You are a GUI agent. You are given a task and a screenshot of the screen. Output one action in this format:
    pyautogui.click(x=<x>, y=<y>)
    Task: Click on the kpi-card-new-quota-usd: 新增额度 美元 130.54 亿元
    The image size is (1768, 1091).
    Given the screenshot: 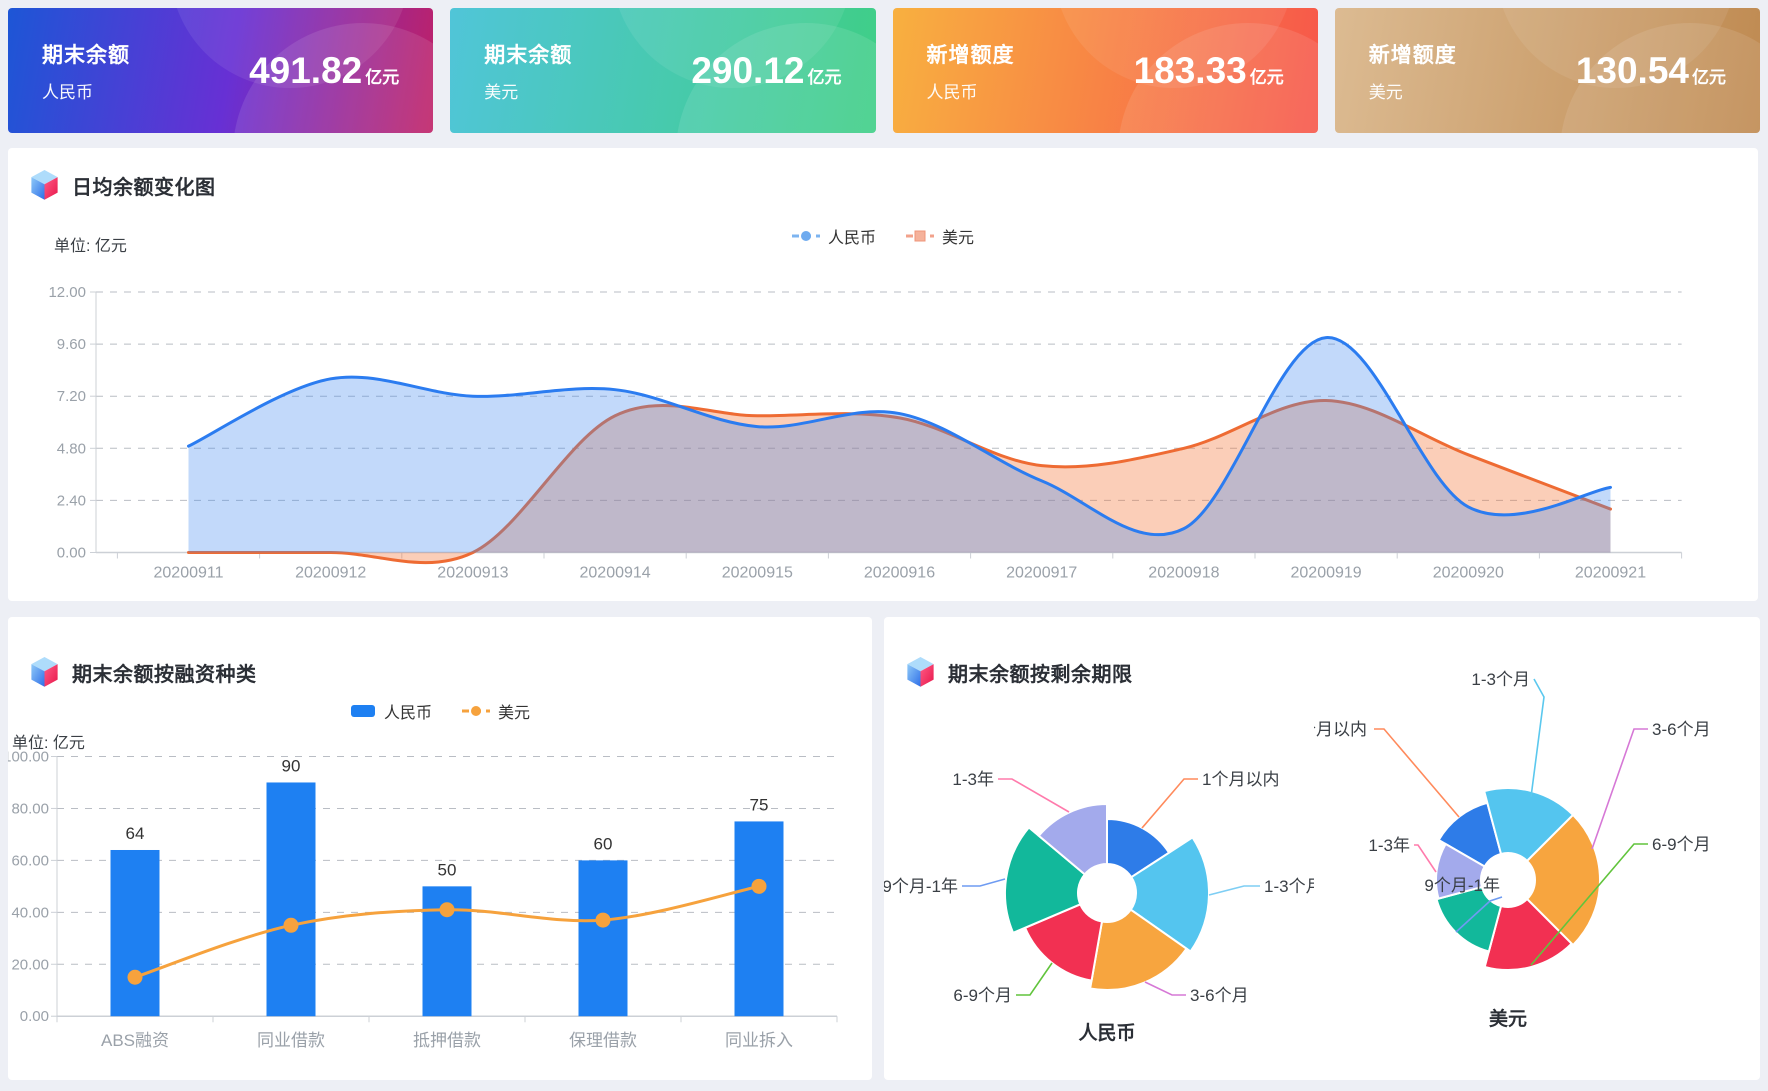 What is the action you would take?
    pyautogui.click(x=1547, y=70)
    